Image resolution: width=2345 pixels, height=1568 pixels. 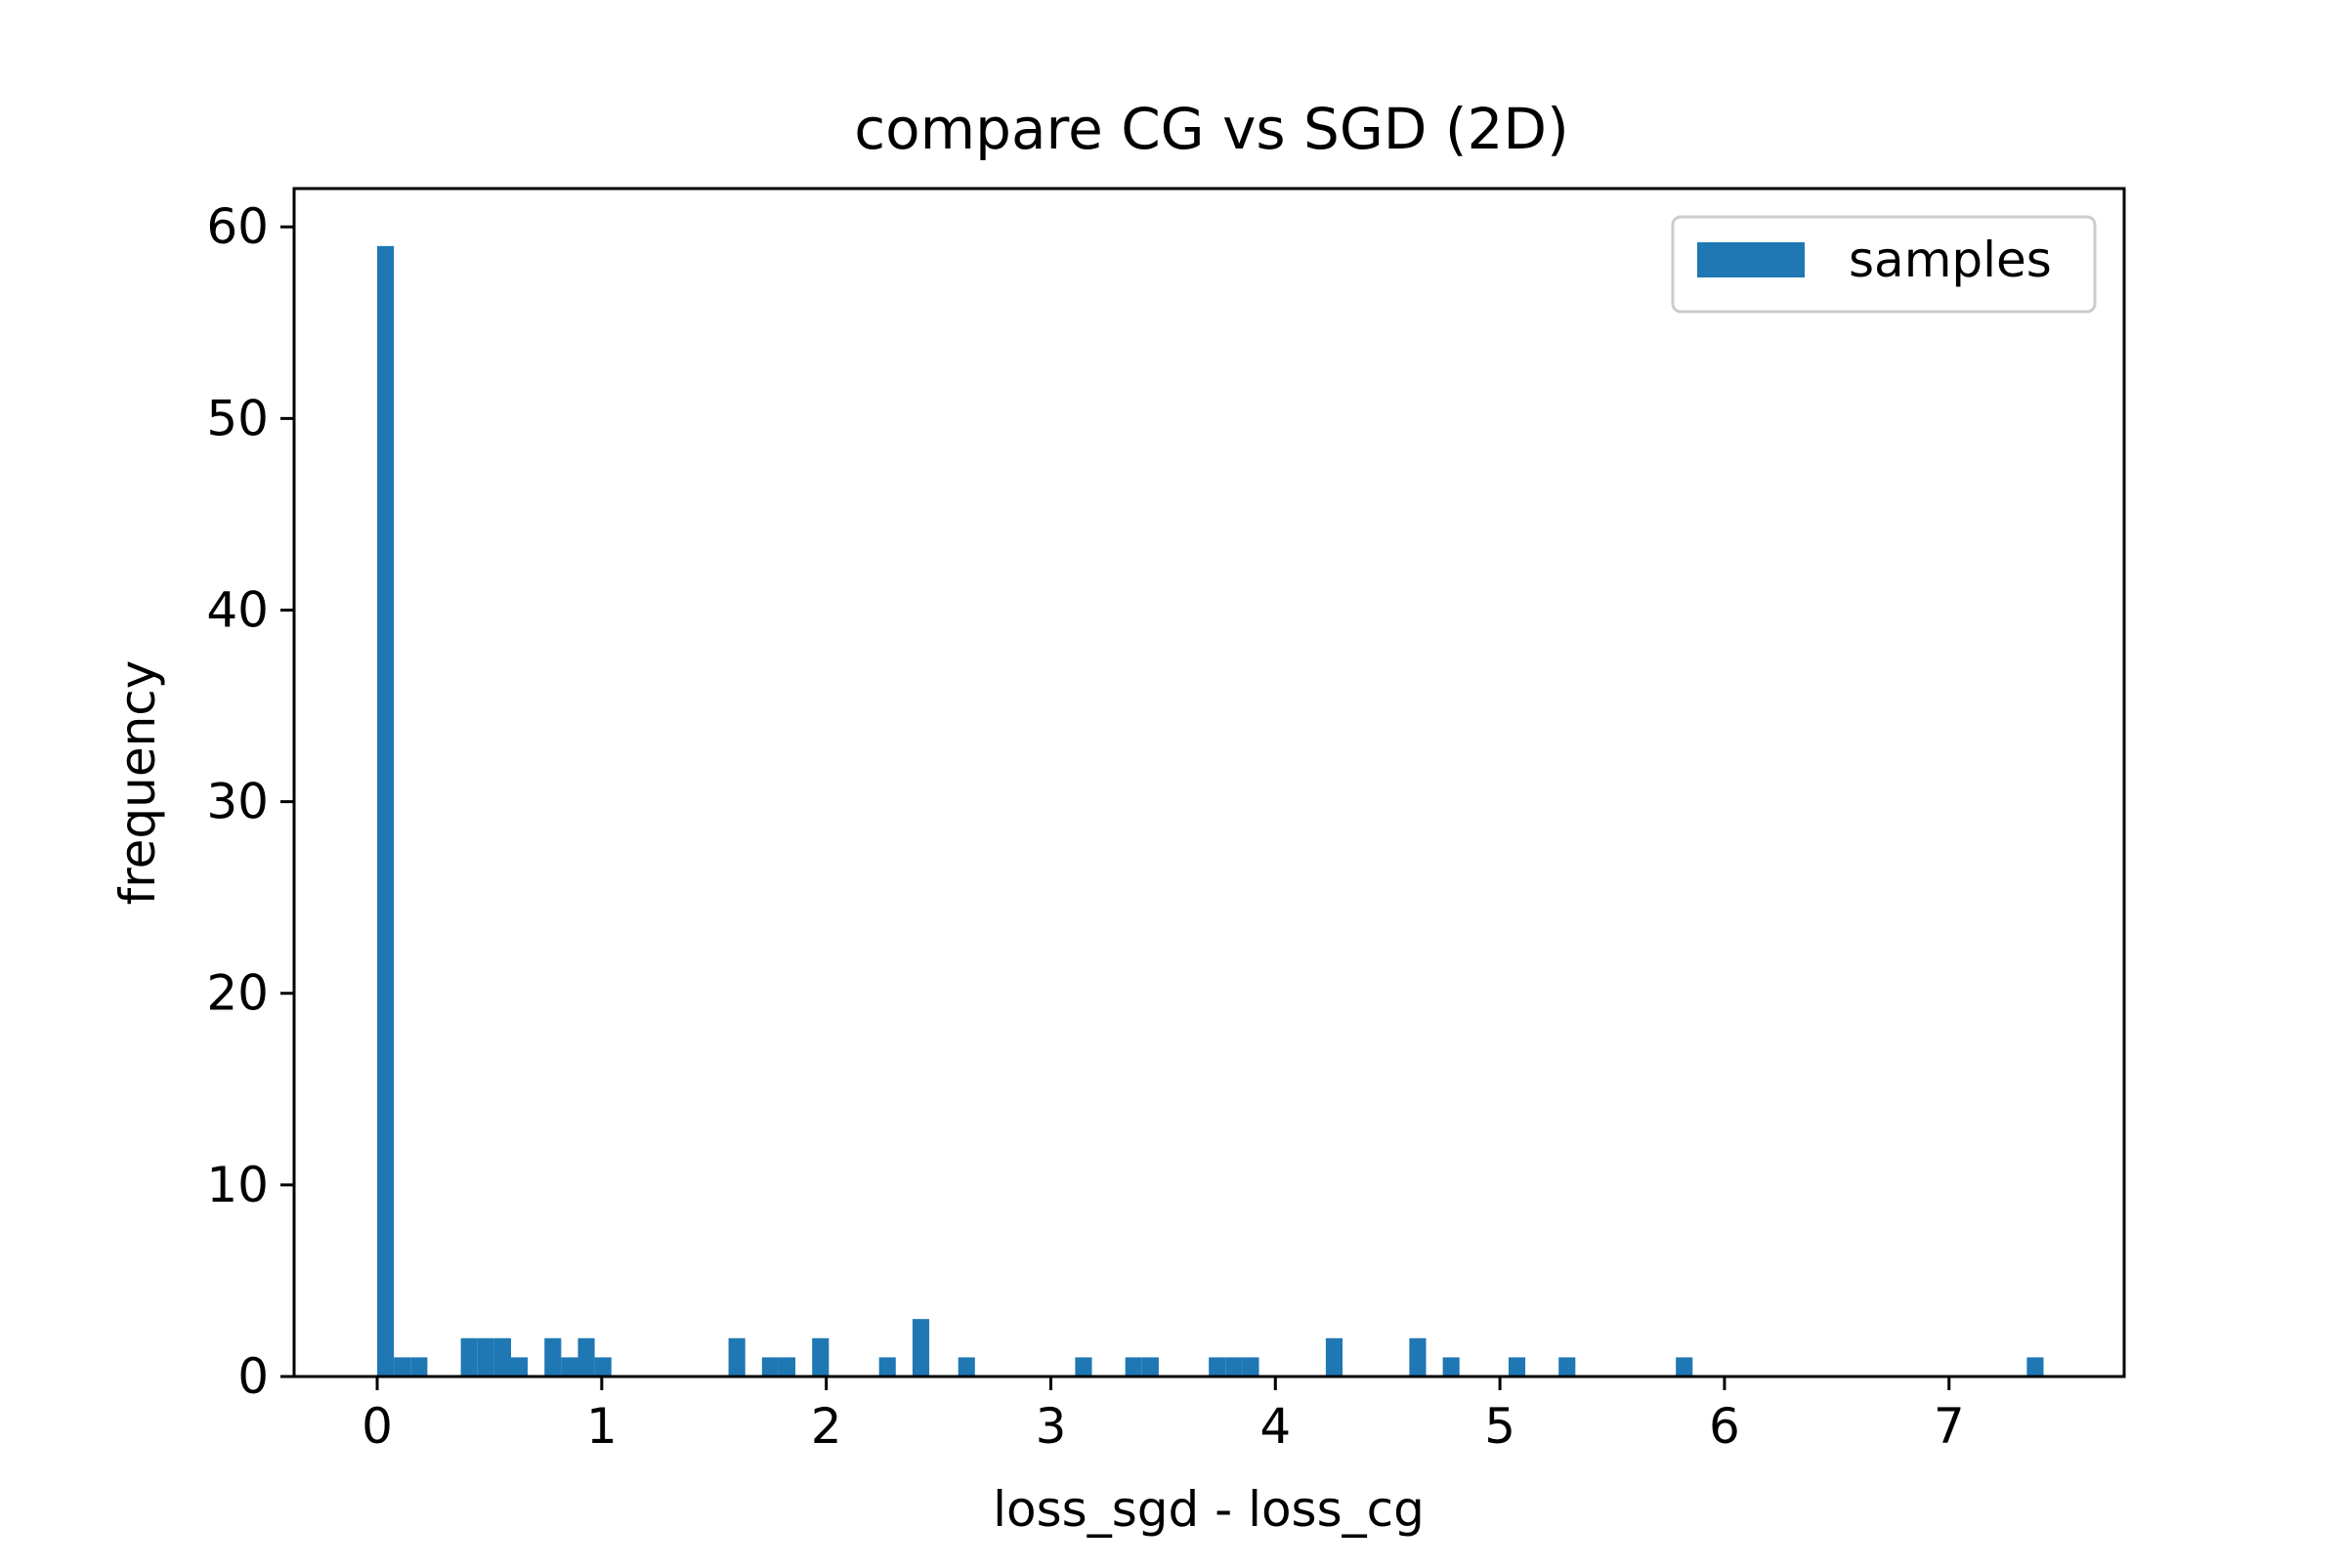 I want to click on y-tick-label-6: 60, so click(x=237, y=226).